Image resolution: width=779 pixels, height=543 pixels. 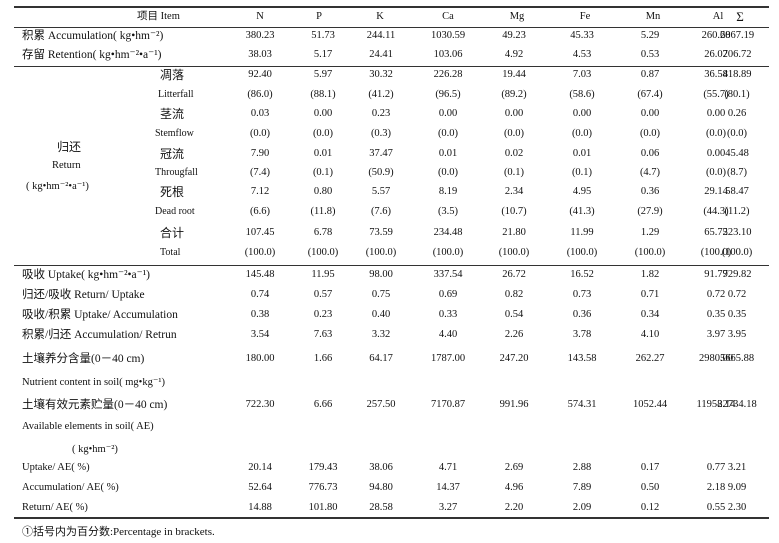 I want to click on table-cell: 0.23, so click(x=323, y=314).